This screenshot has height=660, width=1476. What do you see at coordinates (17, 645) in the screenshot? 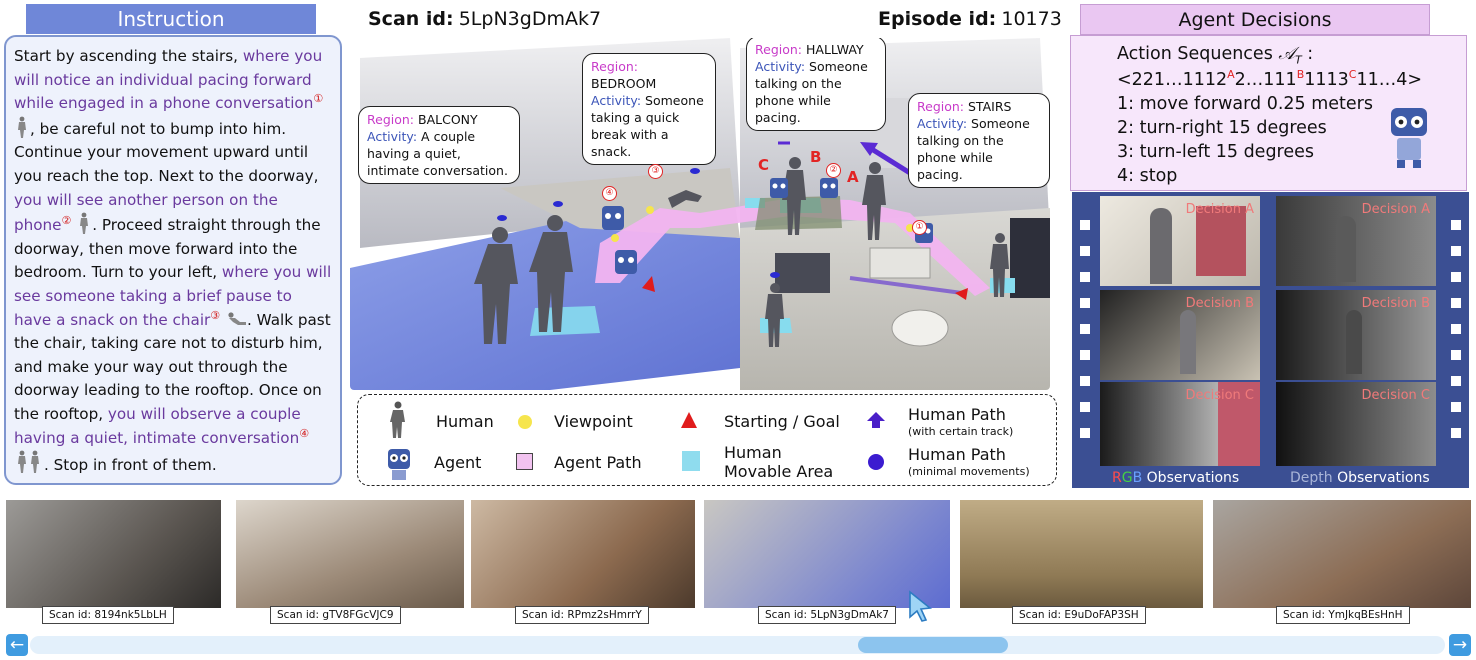
I see `scroll-left-arrow-icon: ←` at bounding box center [17, 645].